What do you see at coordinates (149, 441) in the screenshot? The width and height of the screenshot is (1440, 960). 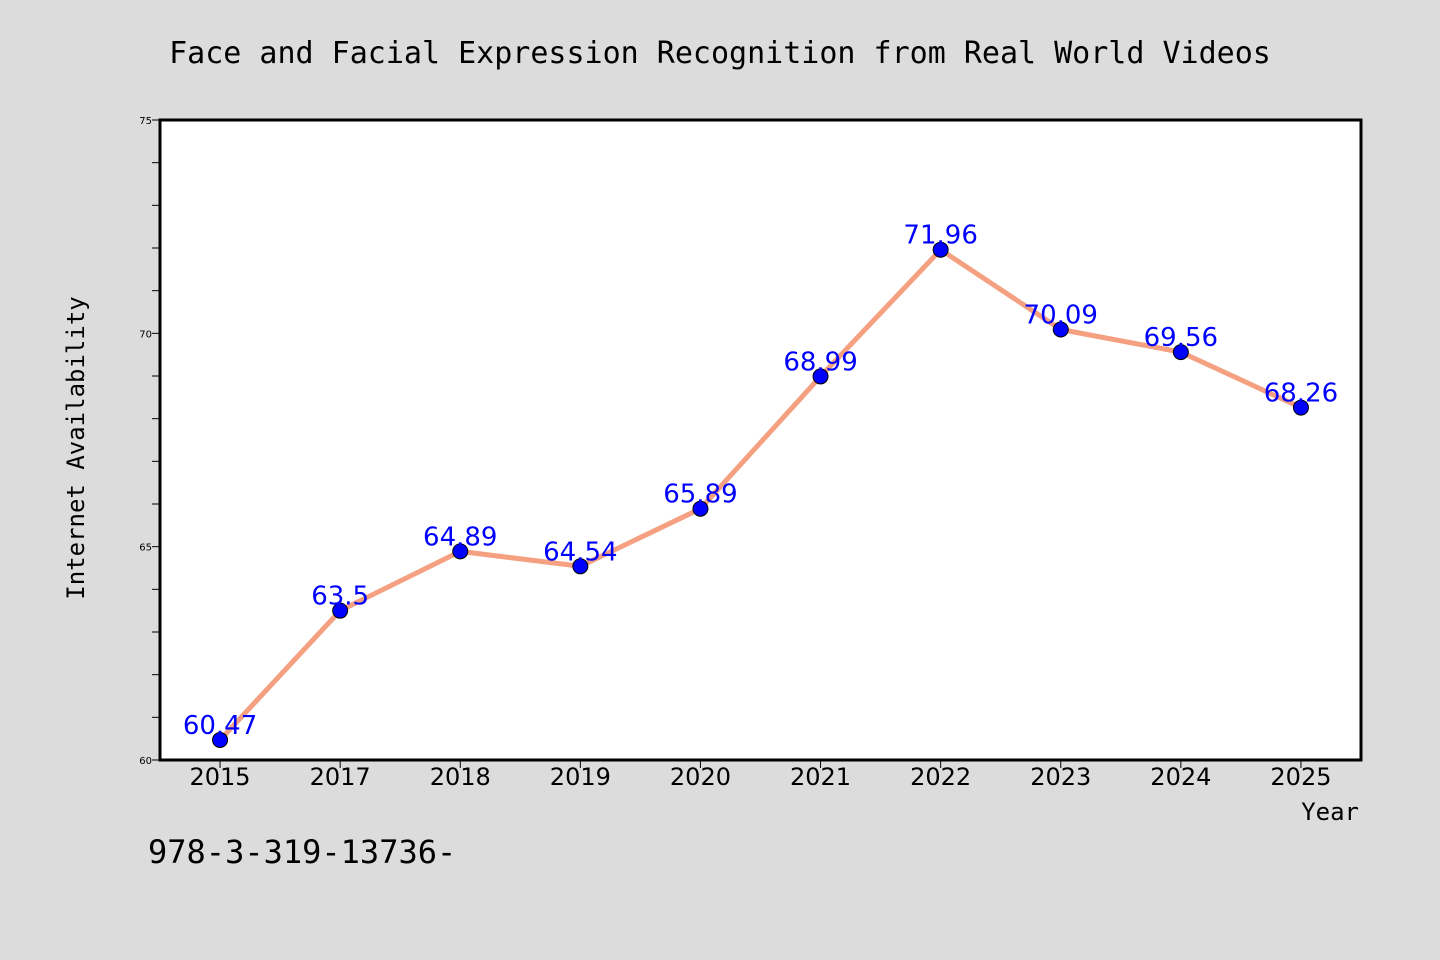 I see `y-axis: 60 65 70 75` at bounding box center [149, 441].